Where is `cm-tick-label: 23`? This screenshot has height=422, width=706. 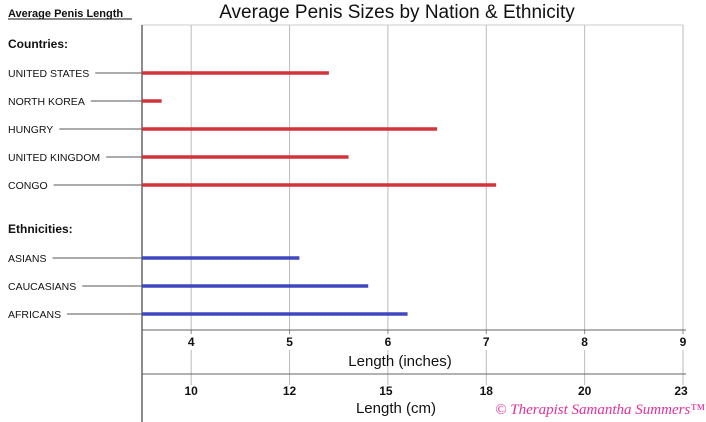
cm-tick-label: 23 is located at coordinates (681, 391).